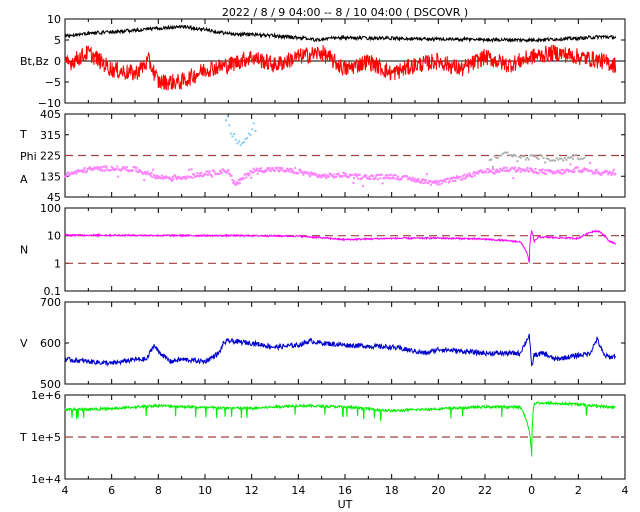 The image size is (640, 512). Describe the element at coordinates (345, 504) in the screenshot. I see `x-axis-label: UT` at that location.